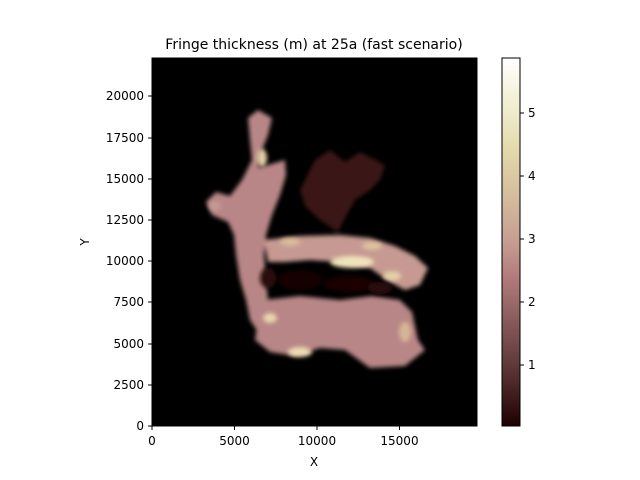  I want to click on x-tick-label-5000: 5000, so click(234, 441).